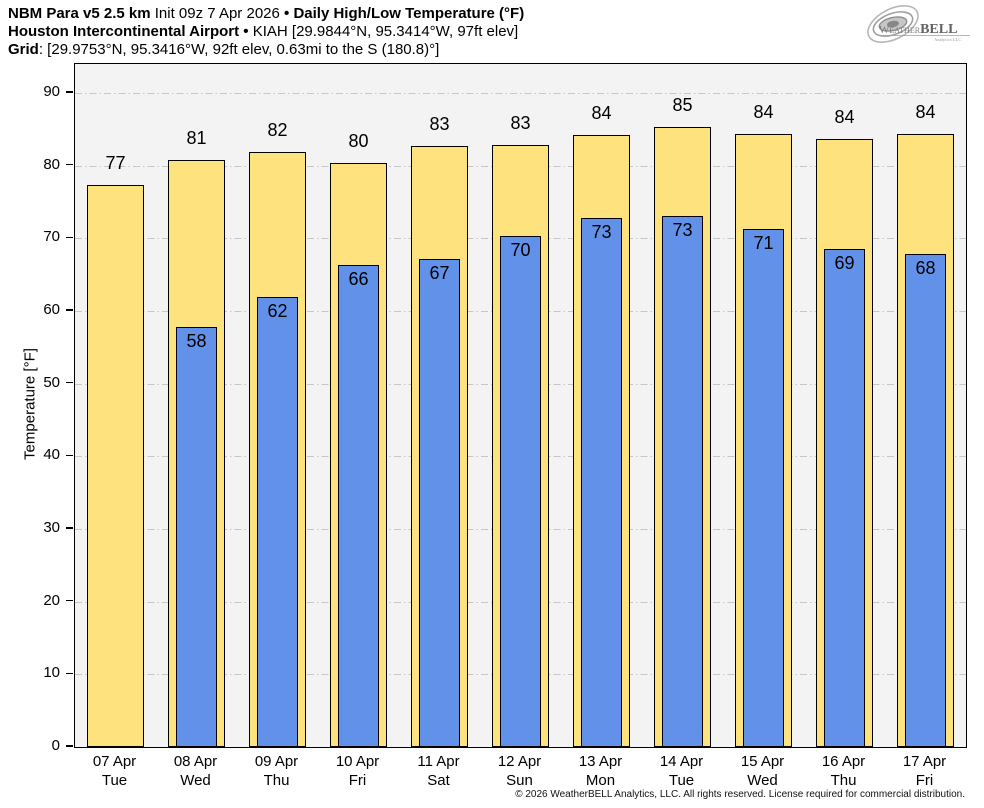  What do you see at coordinates (115, 771) in the screenshot?
I see `x-tick-label: 07 Apr Tue` at bounding box center [115, 771].